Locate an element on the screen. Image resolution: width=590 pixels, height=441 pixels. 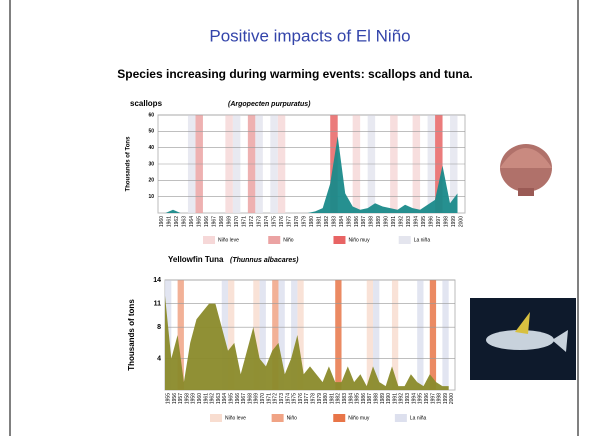
x-tick-label: 1980 is located at coordinates (326, 398).